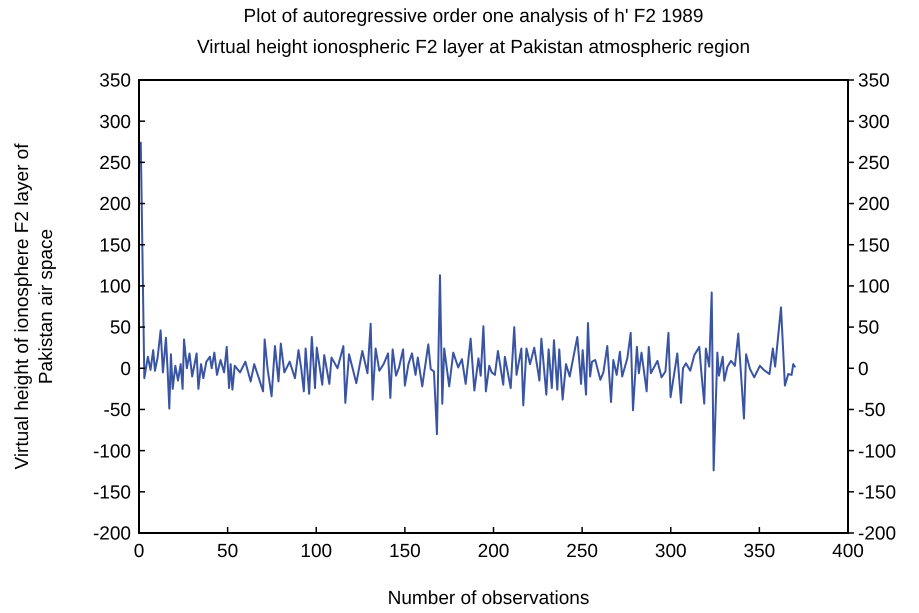 This screenshot has width=919, height=613. Describe the element at coordinates (115, 163) in the screenshot. I see `y-tick-label: 250` at that location.